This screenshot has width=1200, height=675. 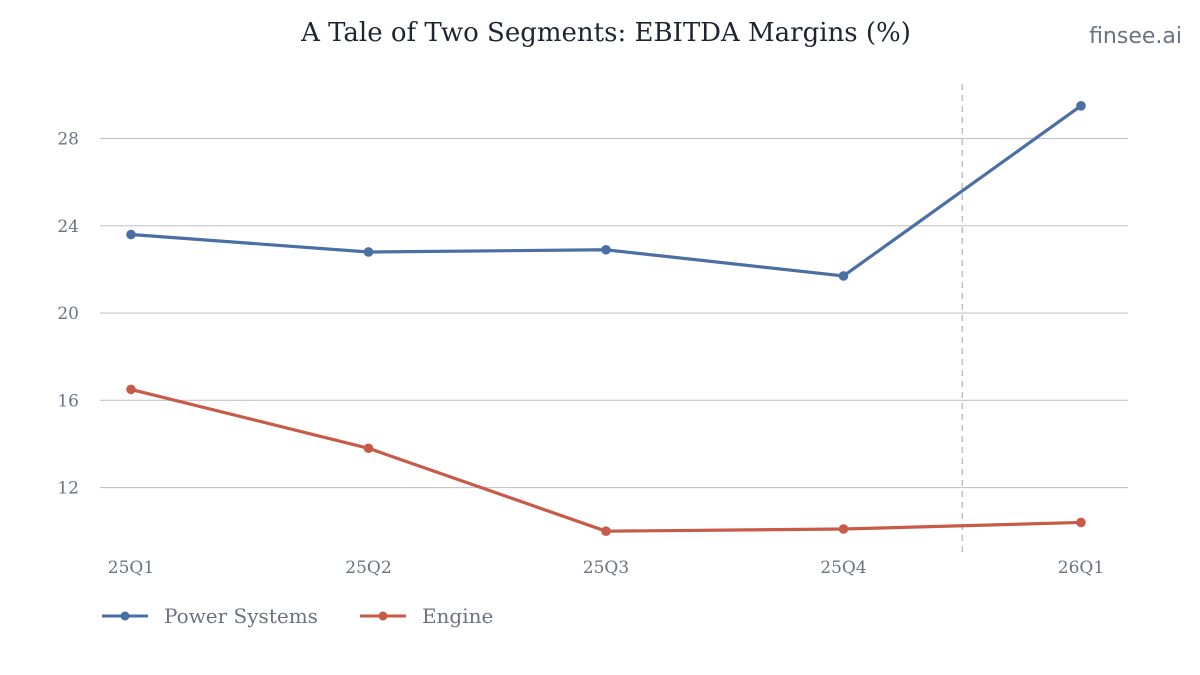 I want to click on legend-item-engine: Engine, so click(x=425, y=616).